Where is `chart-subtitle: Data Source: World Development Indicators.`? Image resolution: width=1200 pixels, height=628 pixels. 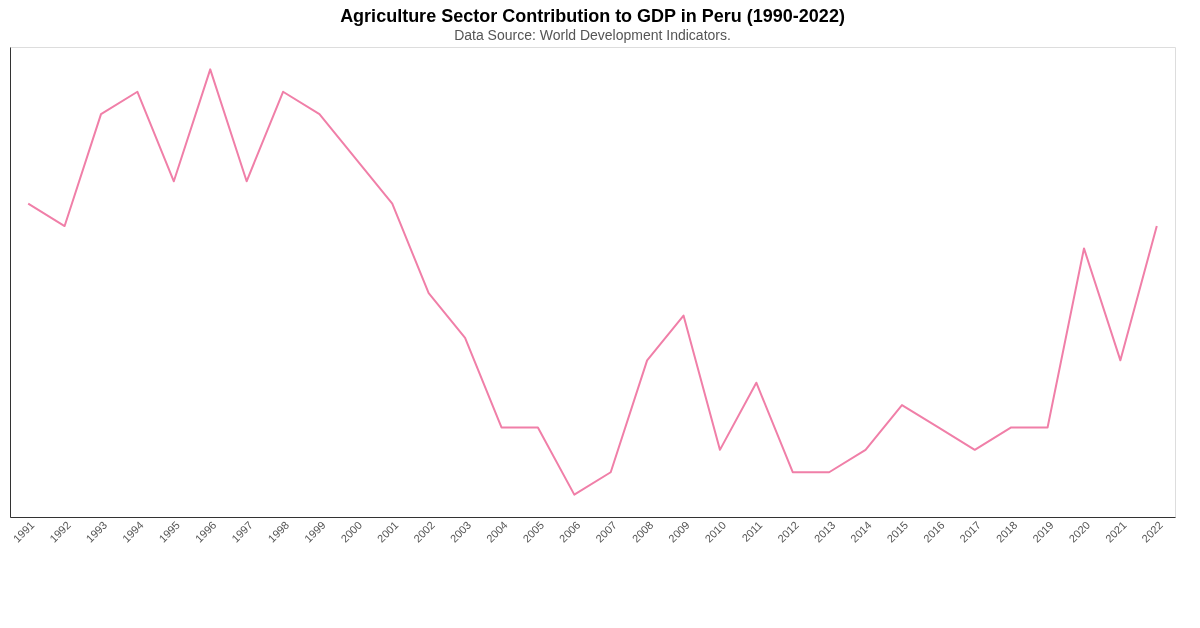
chart-subtitle: Data Source: World Development Indicators. is located at coordinates (592, 35).